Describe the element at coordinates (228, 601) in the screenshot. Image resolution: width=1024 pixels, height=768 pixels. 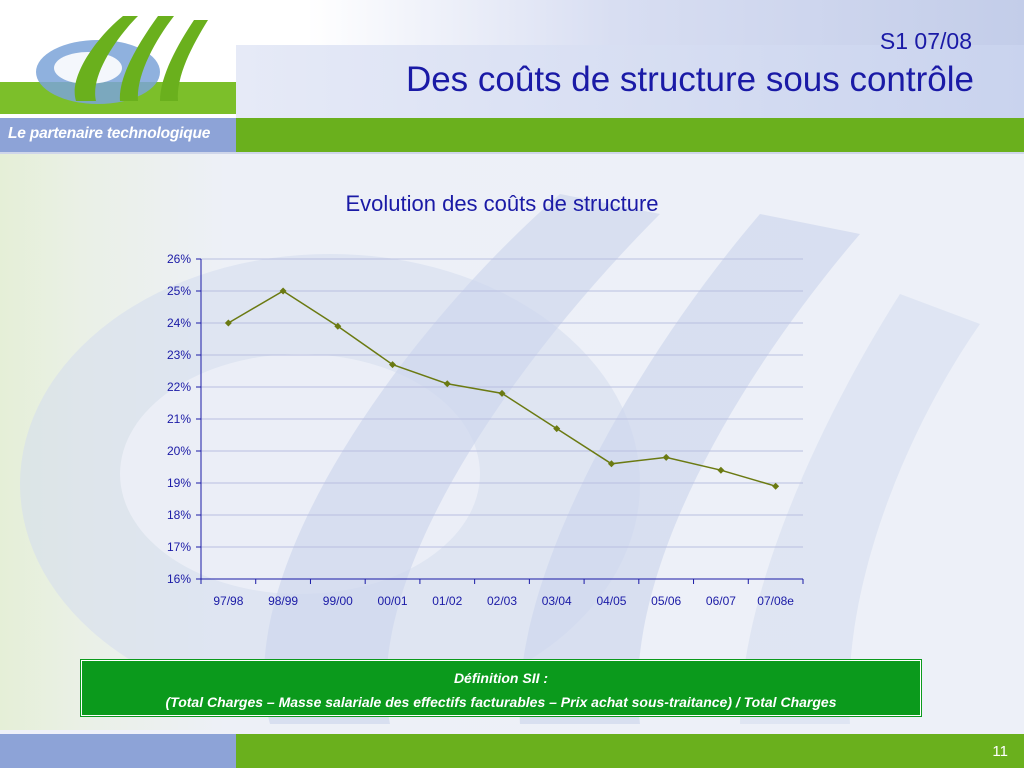
I see `x-tick-label: 97/98` at that location.